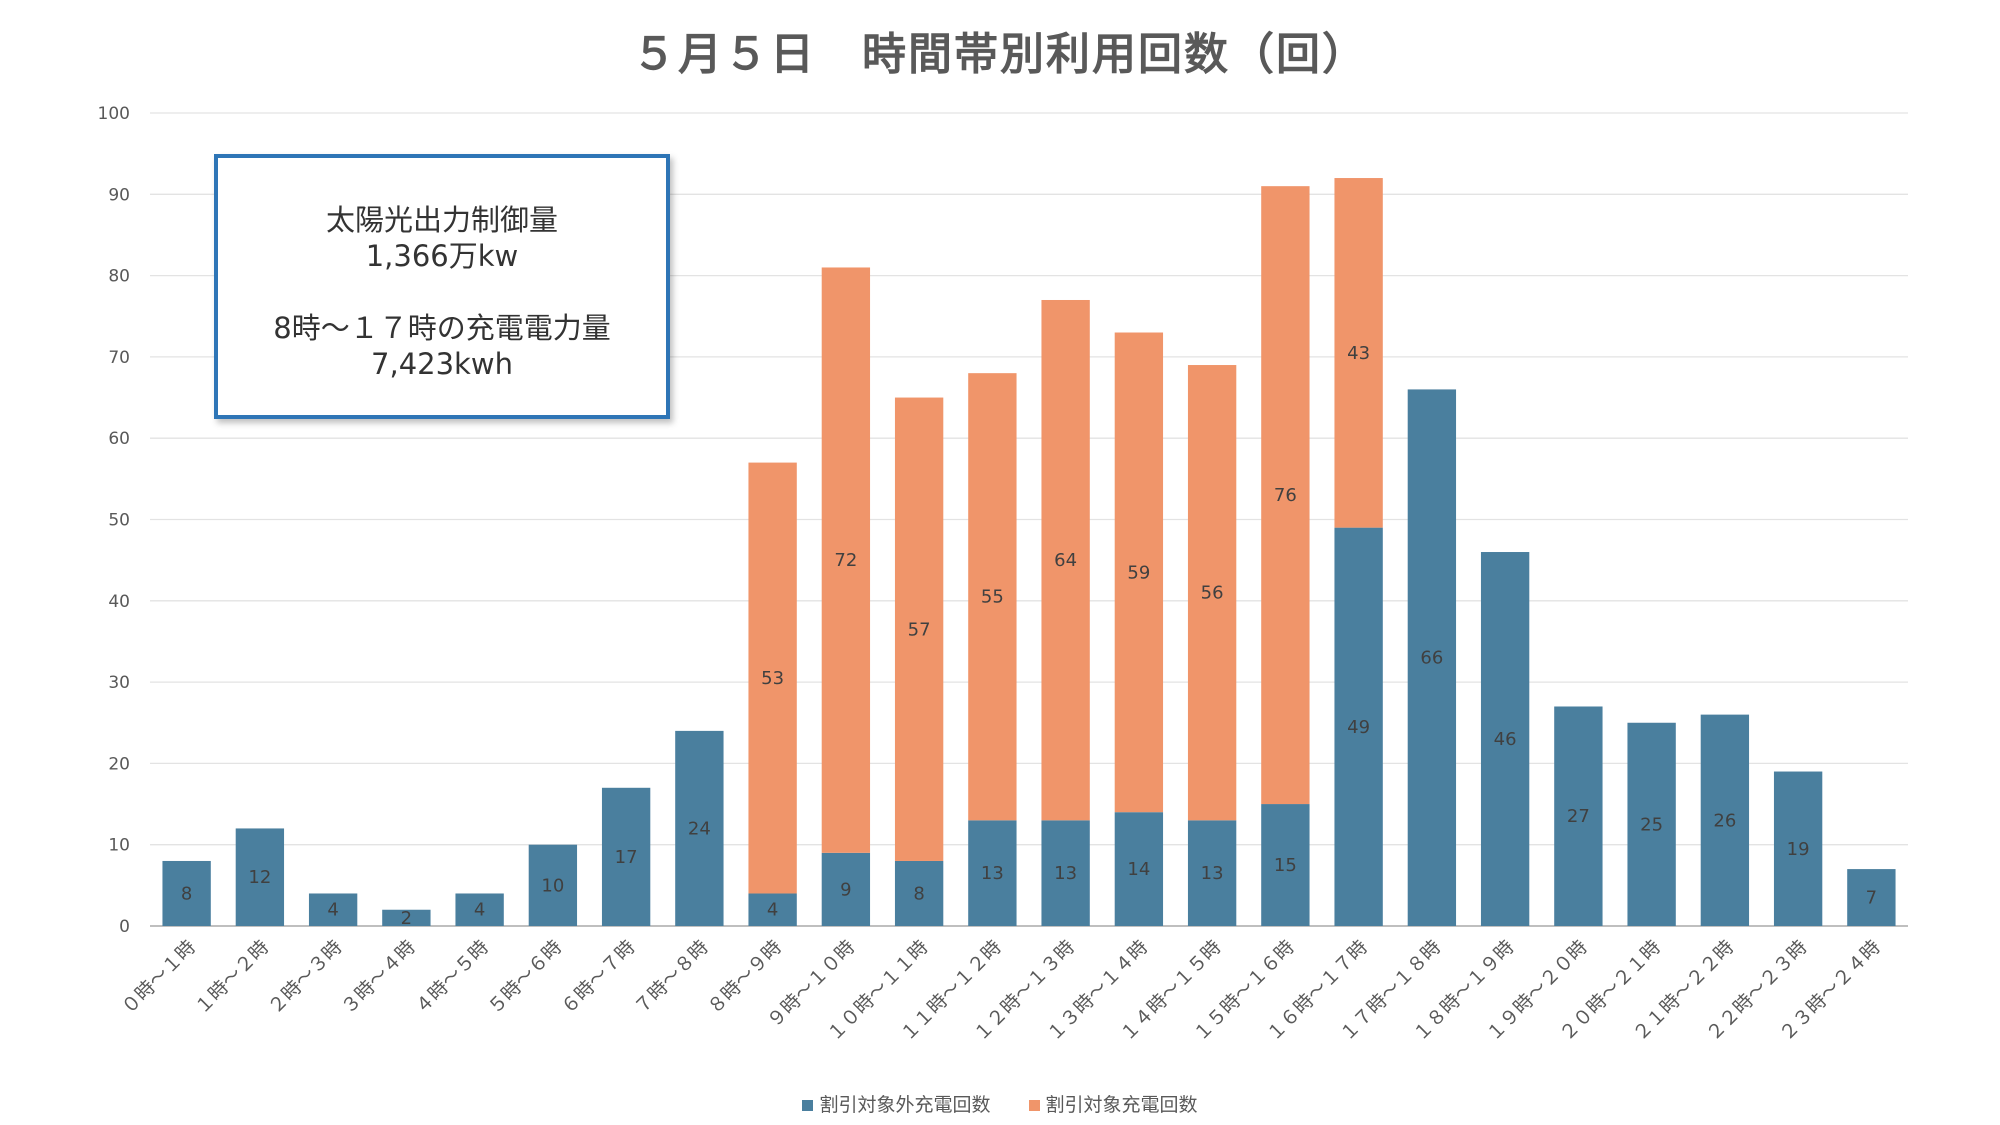 The width and height of the screenshot is (2000, 1125). I want to click on y-tick-label: 80, so click(119, 277).